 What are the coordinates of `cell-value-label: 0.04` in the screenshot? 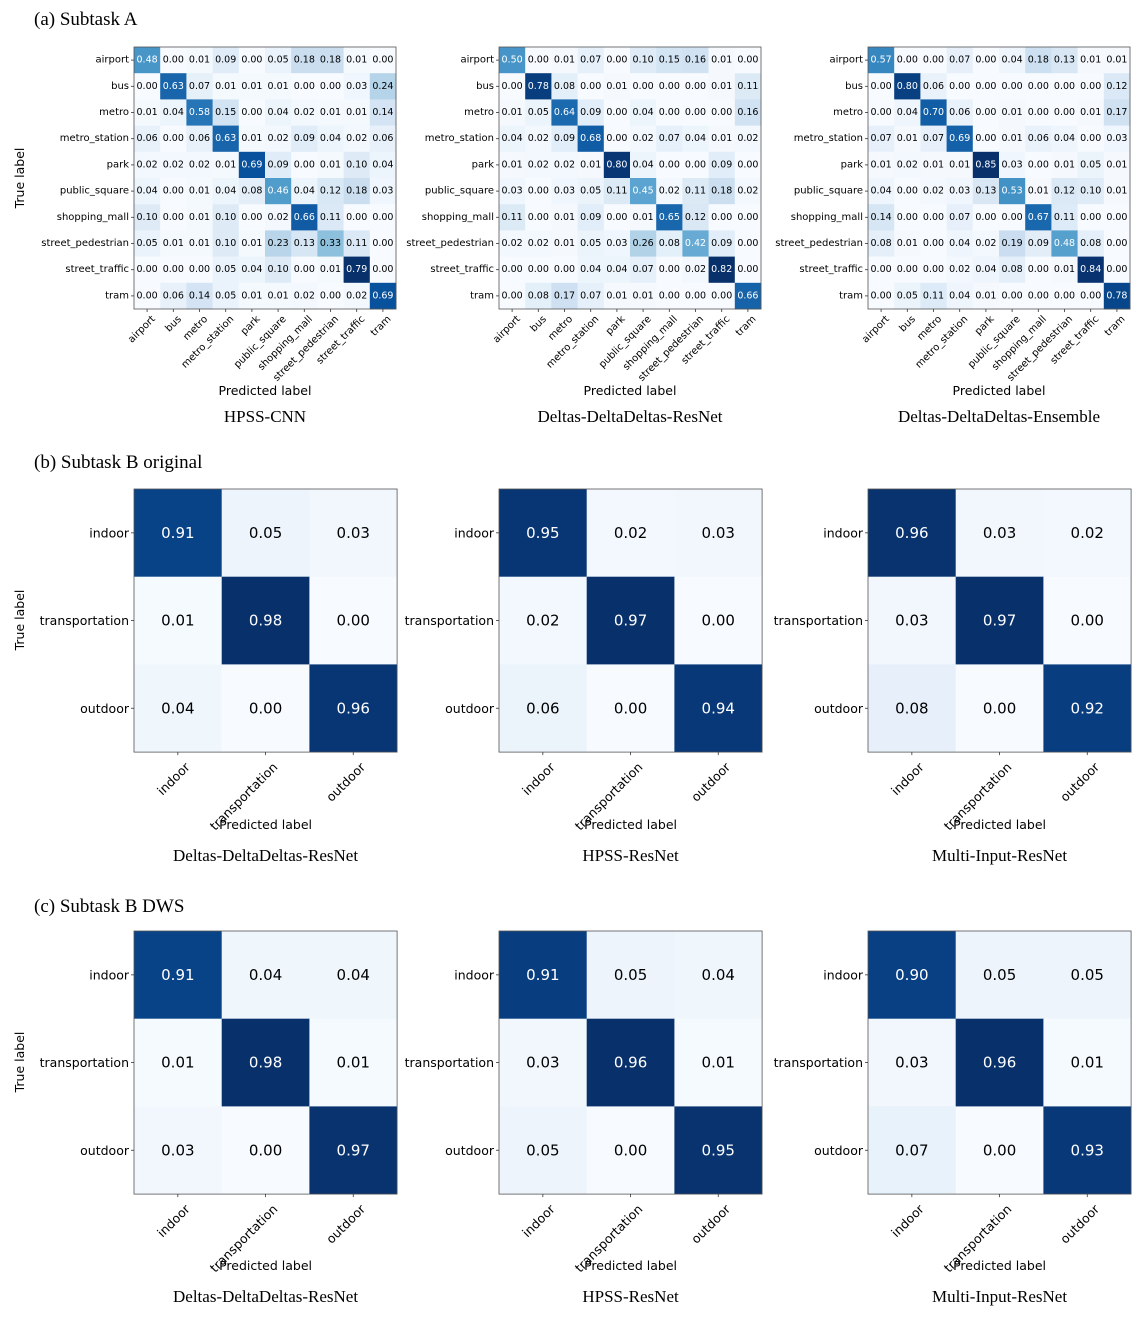 It's located at (330, 138).